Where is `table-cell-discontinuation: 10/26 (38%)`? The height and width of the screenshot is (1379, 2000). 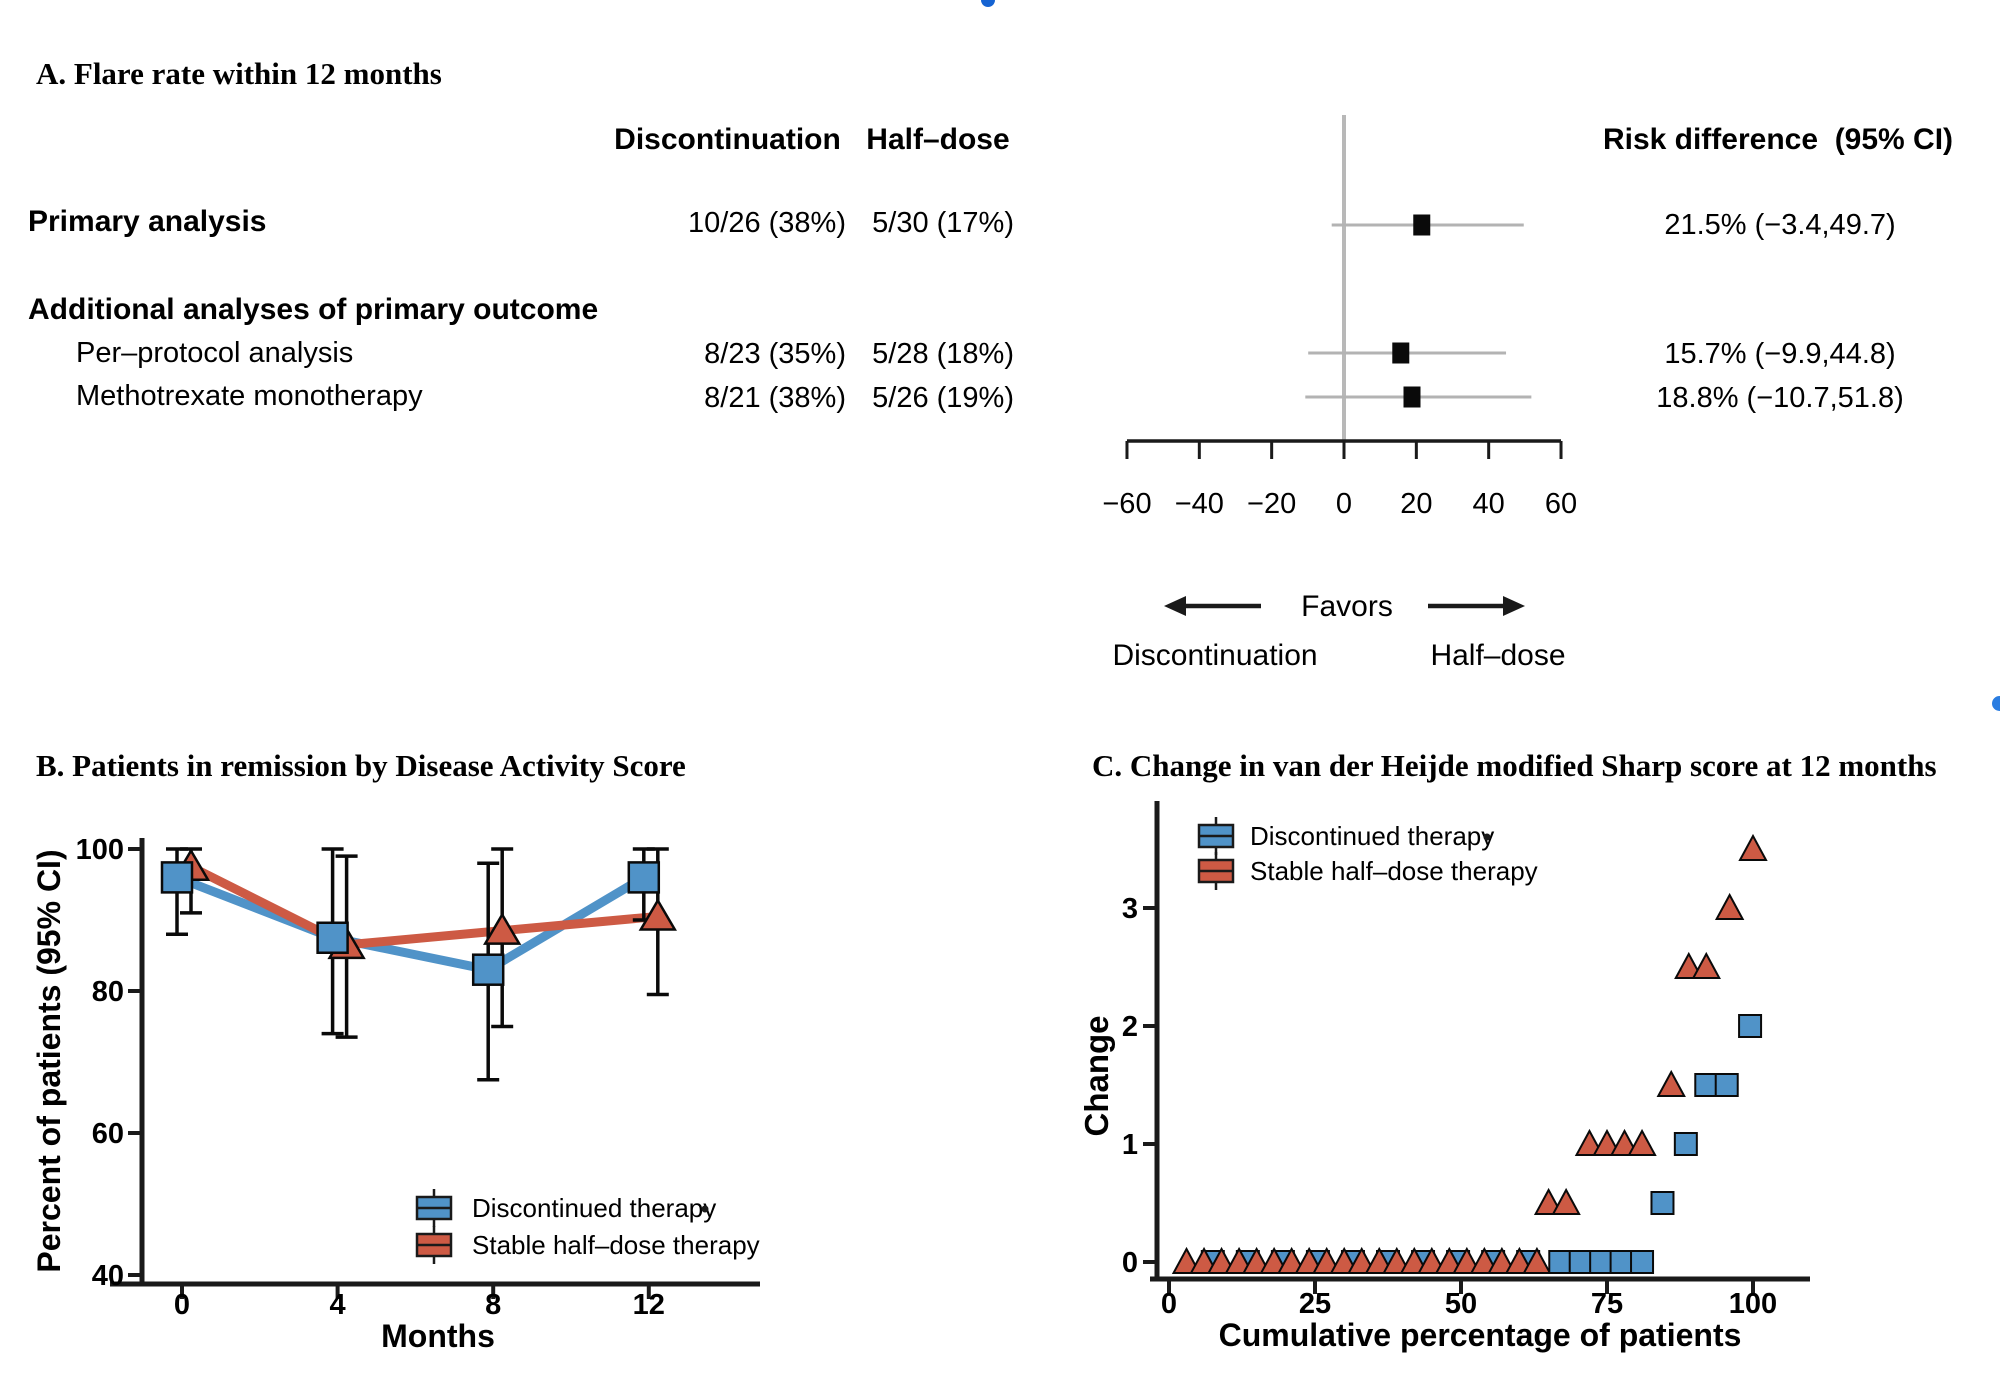 table-cell-discontinuation: 10/26 (38%) is located at coordinates (767, 223).